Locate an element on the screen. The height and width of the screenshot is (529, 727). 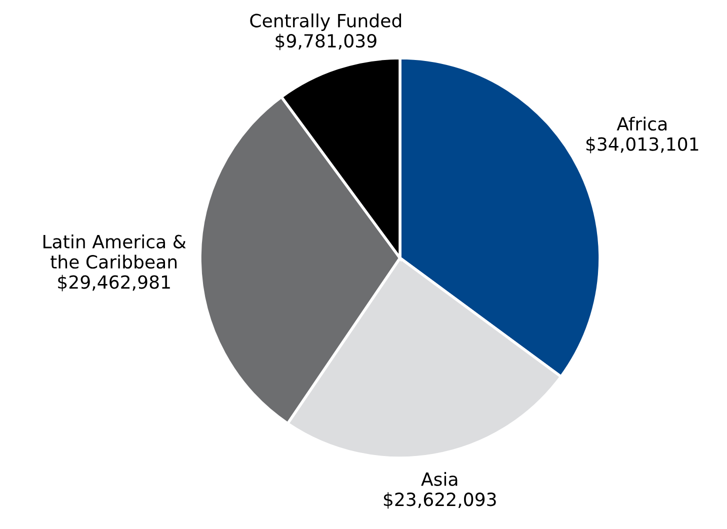
slice-label: Africa is located at coordinates (641, 123).